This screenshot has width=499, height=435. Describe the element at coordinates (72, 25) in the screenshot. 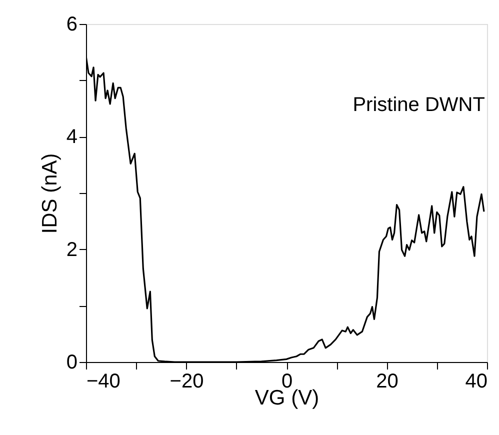

I see `y-tick-label: 6` at that location.